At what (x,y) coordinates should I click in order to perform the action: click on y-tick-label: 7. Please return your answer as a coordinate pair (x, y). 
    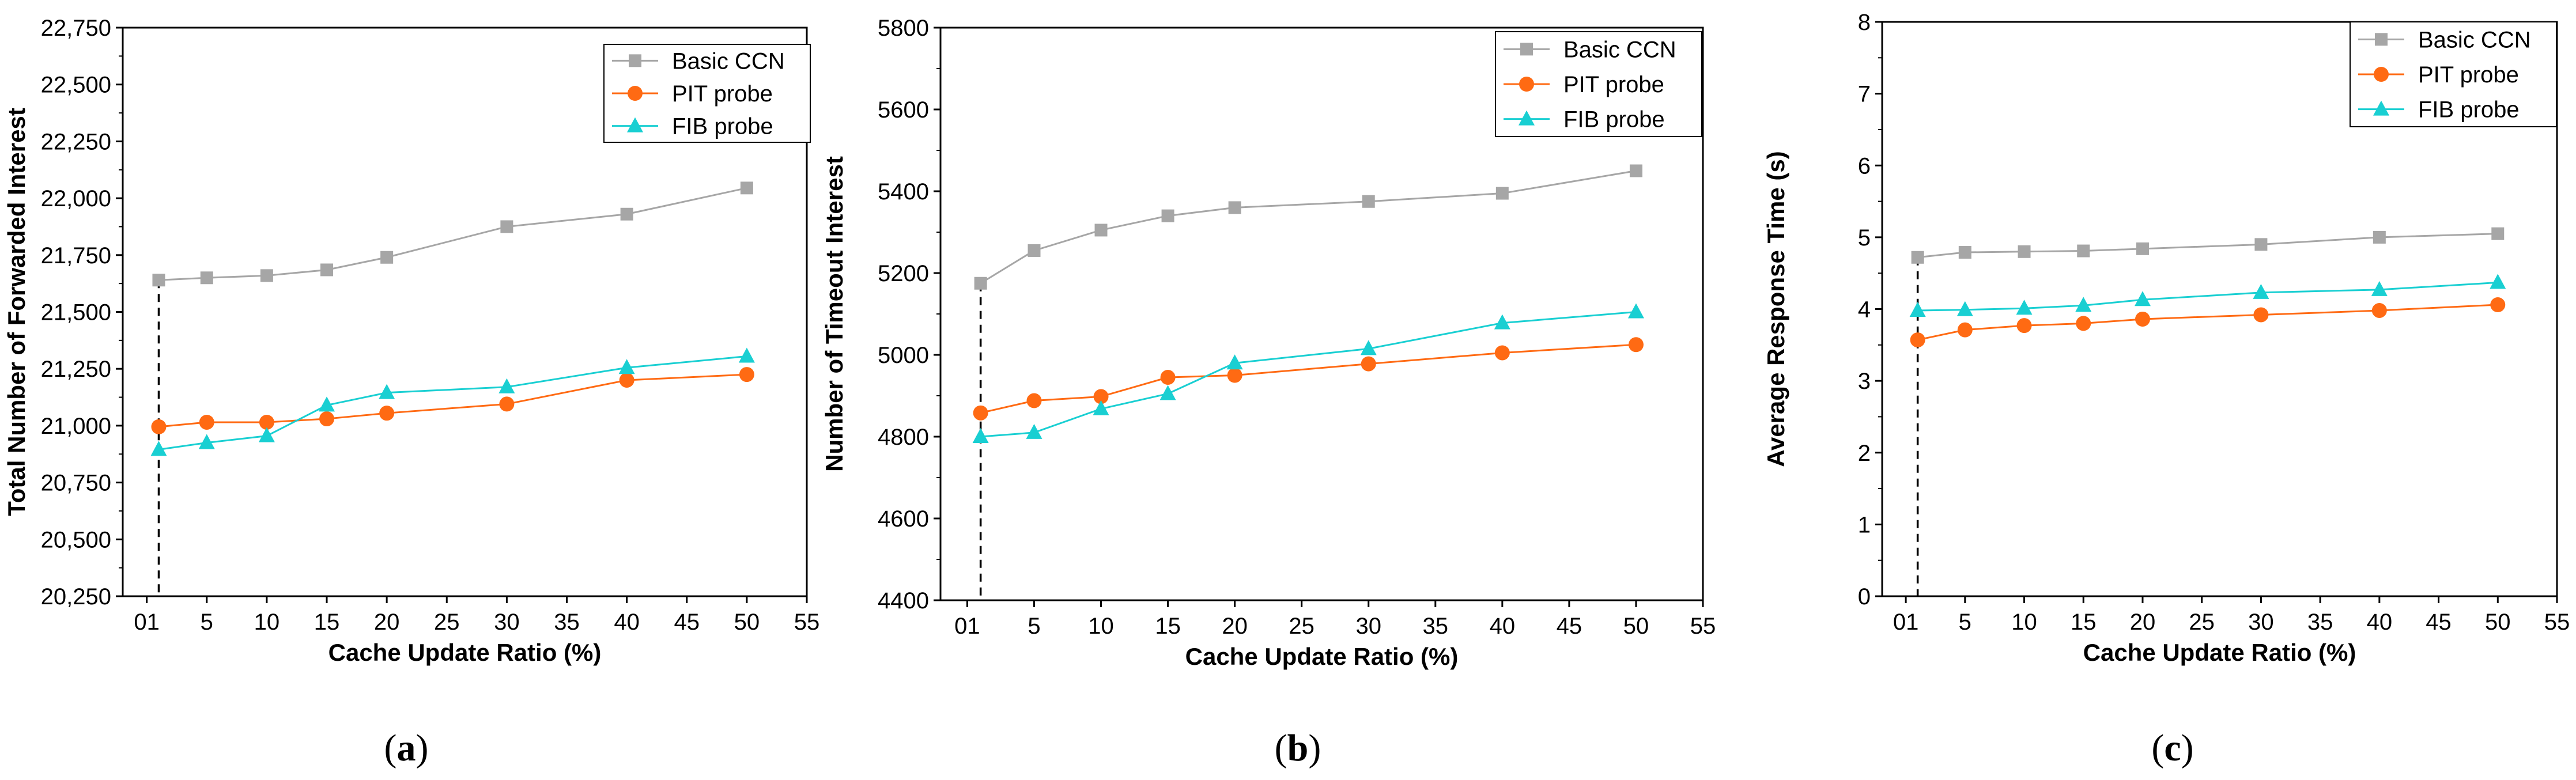
    Looking at the image, I should click on (1864, 94).